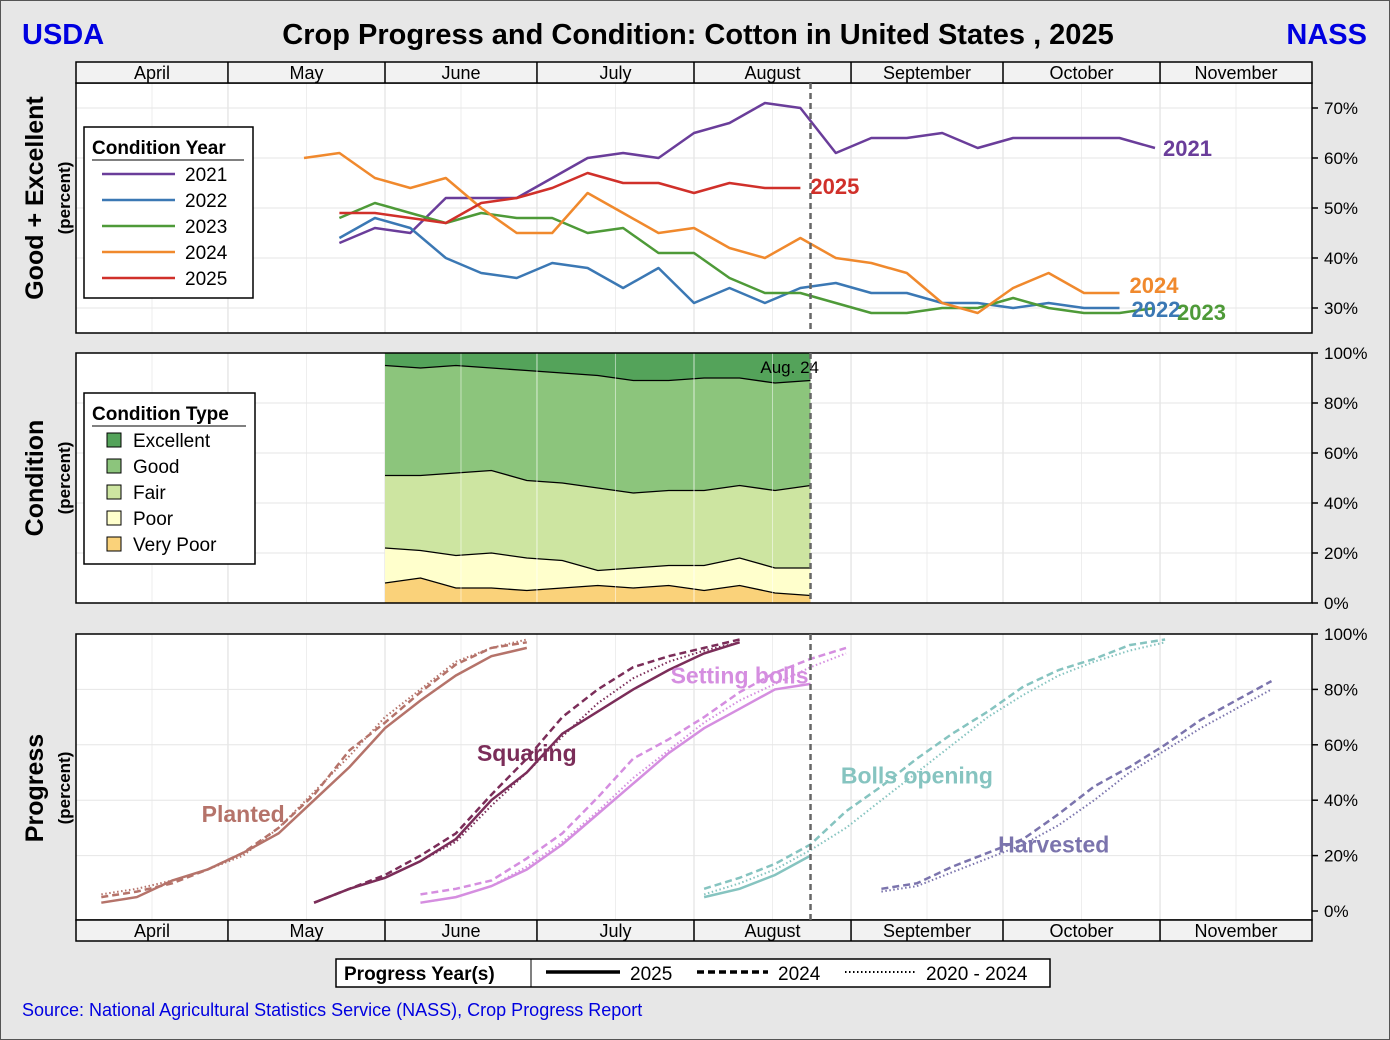 This screenshot has height=1040, width=1390. What do you see at coordinates (1339, 478) in the screenshot?
I see `panel-2-y-ticks: 0% 20% 40% 60% 80% 100%` at bounding box center [1339, 478].